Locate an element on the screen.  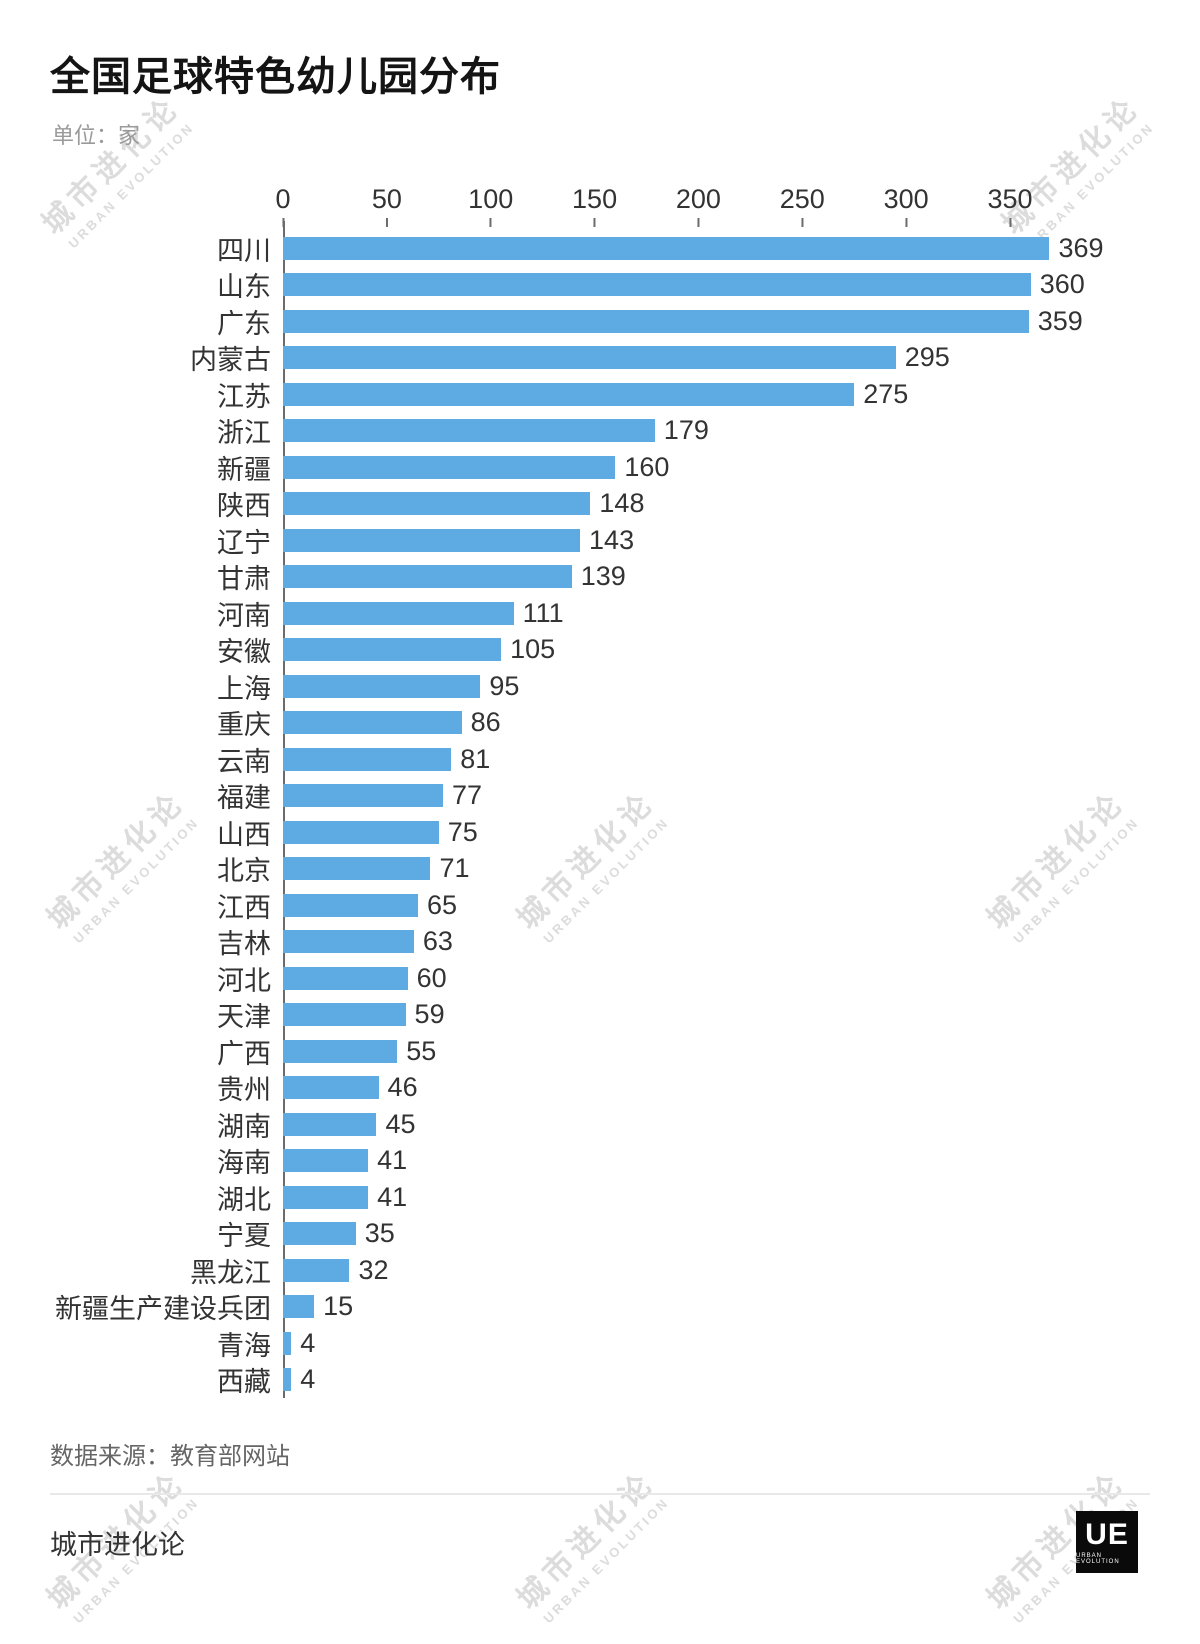
ue-logo-subtext: URBAN EVOLUTION is located at coordinates (1098, 1558).